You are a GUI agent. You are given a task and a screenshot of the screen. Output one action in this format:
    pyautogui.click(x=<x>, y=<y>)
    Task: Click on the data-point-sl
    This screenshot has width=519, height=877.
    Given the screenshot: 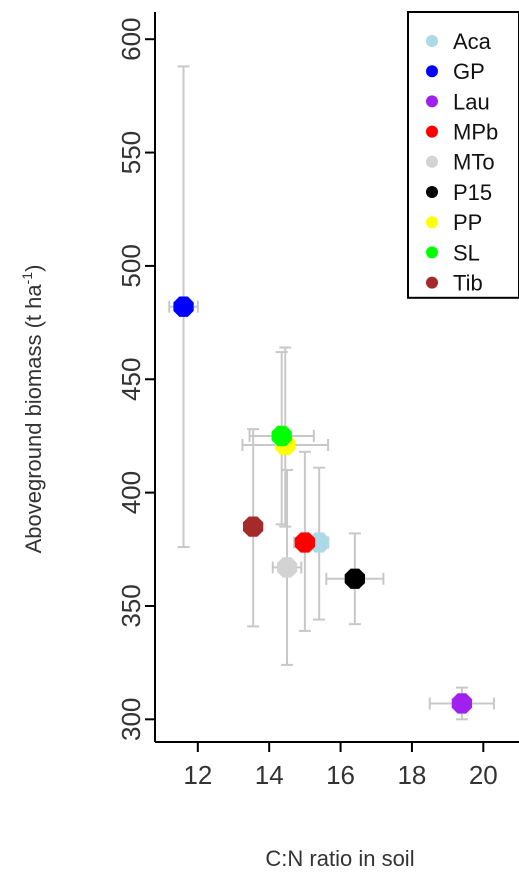 What is the action you would take?
    pyautogui.click(x=281, y=436)
    